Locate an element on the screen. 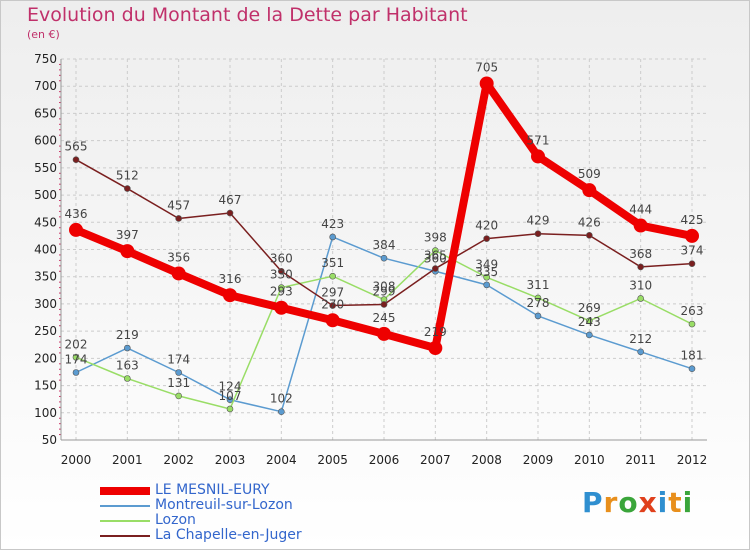 This screenshot has width=750, height=550. series-2-label: 351 is located at coordinates (332, 263).